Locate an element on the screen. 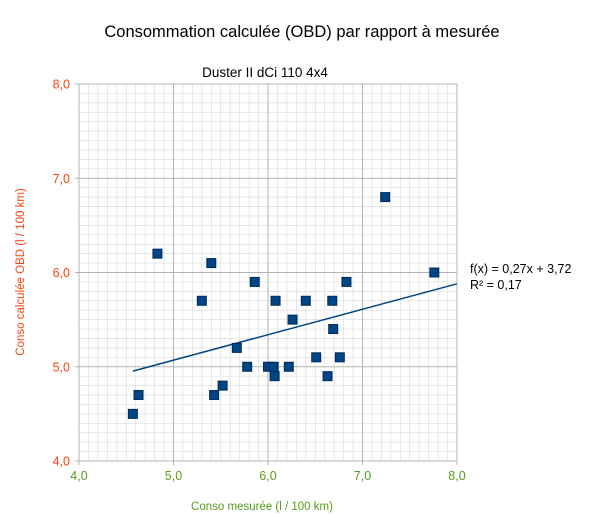  x-tick-label: 7,0 is located at coordinates (362, 476).